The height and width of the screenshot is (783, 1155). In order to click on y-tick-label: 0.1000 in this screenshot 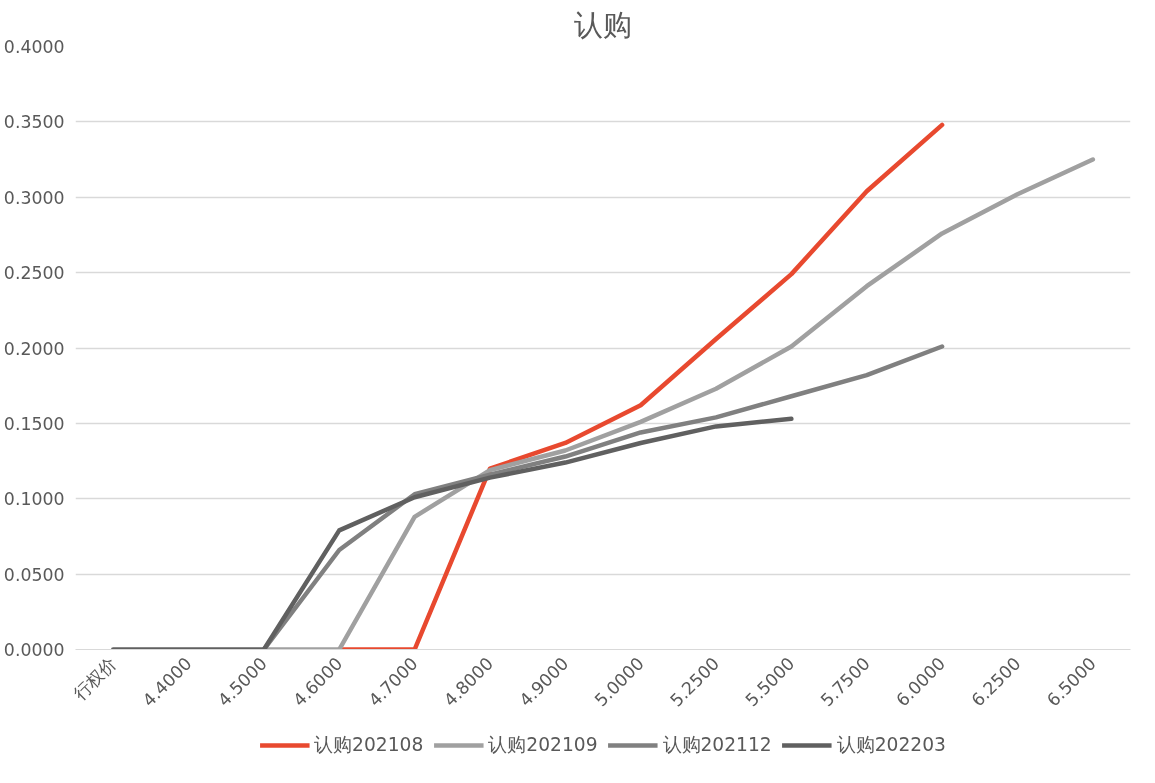, I will do `click(34, 499)`.